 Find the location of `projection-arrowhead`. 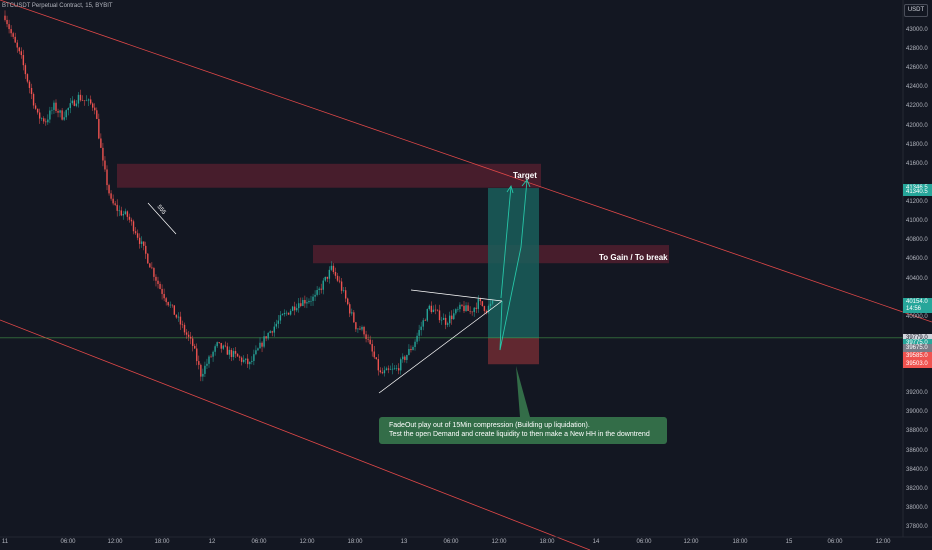

projection-arrowhead is located at coordinates (510, 189).